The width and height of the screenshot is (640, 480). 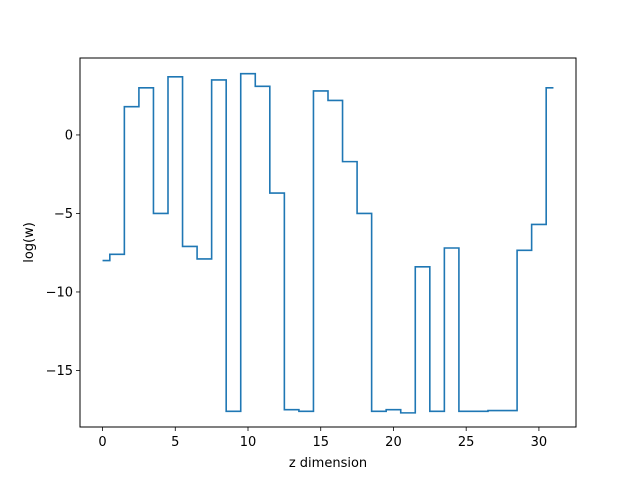 I want to click on x-tick-label: 10, so click(x=248, y=442).